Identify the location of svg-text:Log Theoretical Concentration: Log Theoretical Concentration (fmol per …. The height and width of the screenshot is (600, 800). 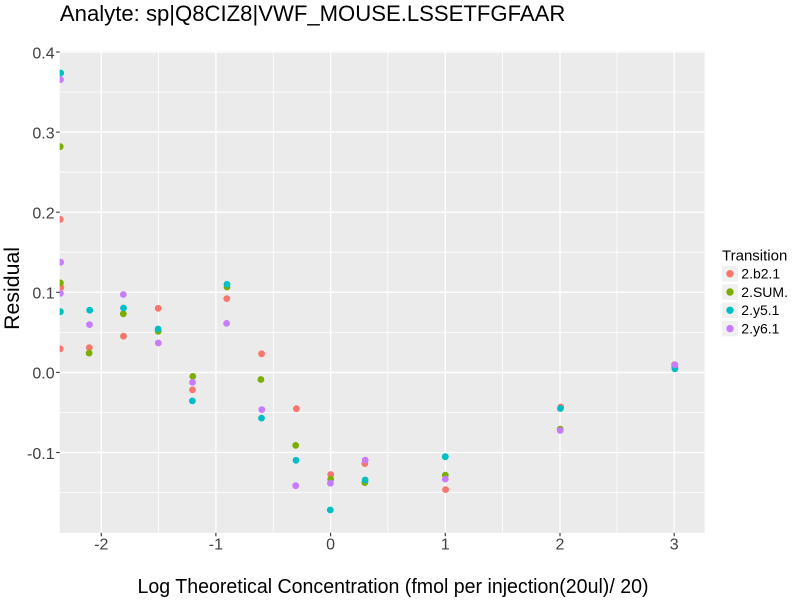
(393, 587).